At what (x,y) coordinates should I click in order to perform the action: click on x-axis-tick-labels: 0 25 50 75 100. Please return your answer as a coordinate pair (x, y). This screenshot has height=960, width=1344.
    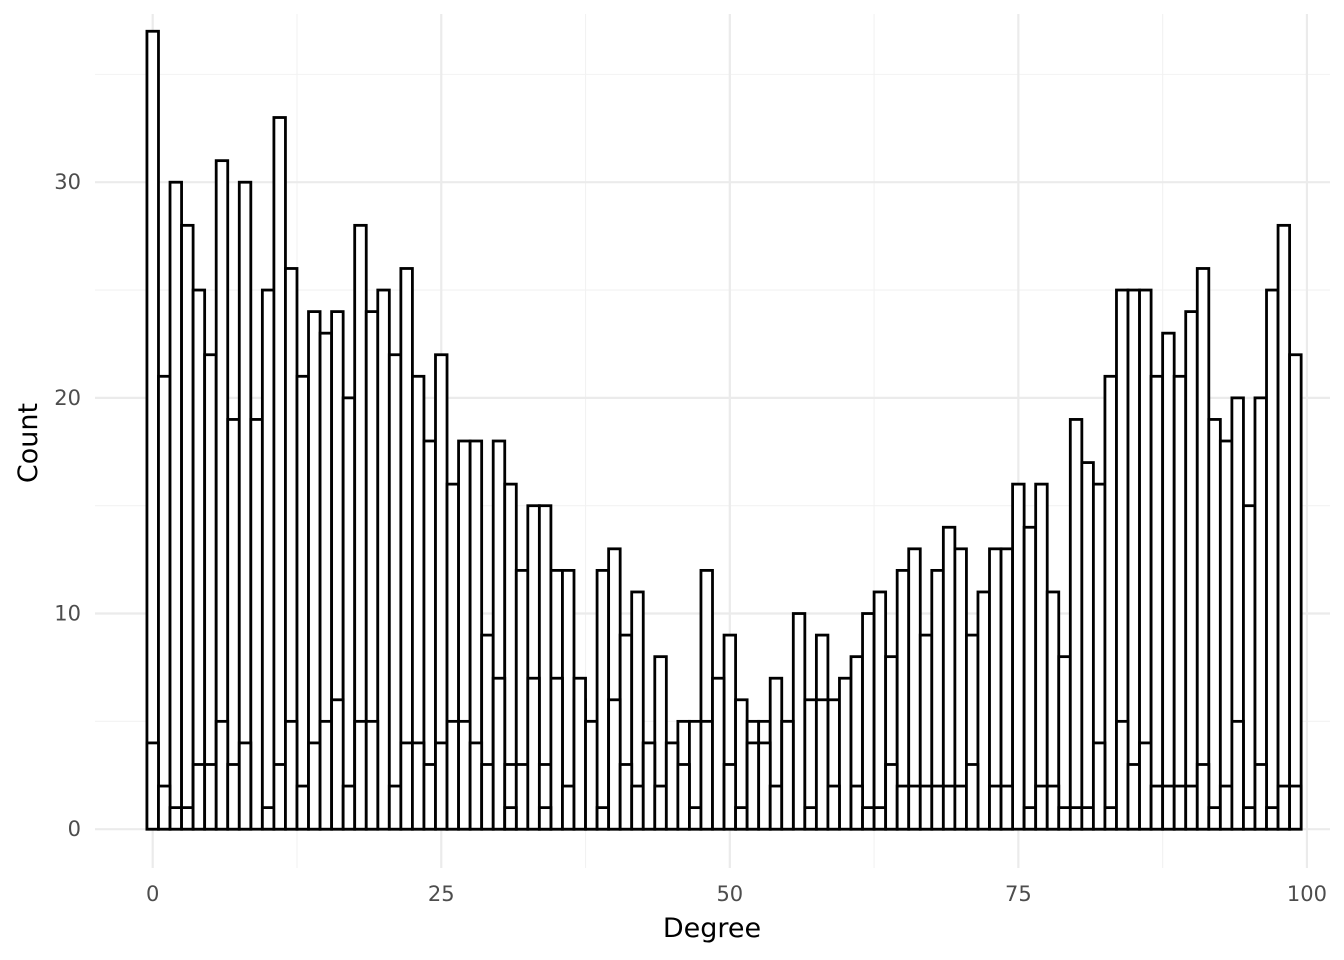
    Looking at the image, I should click on (736, 894).